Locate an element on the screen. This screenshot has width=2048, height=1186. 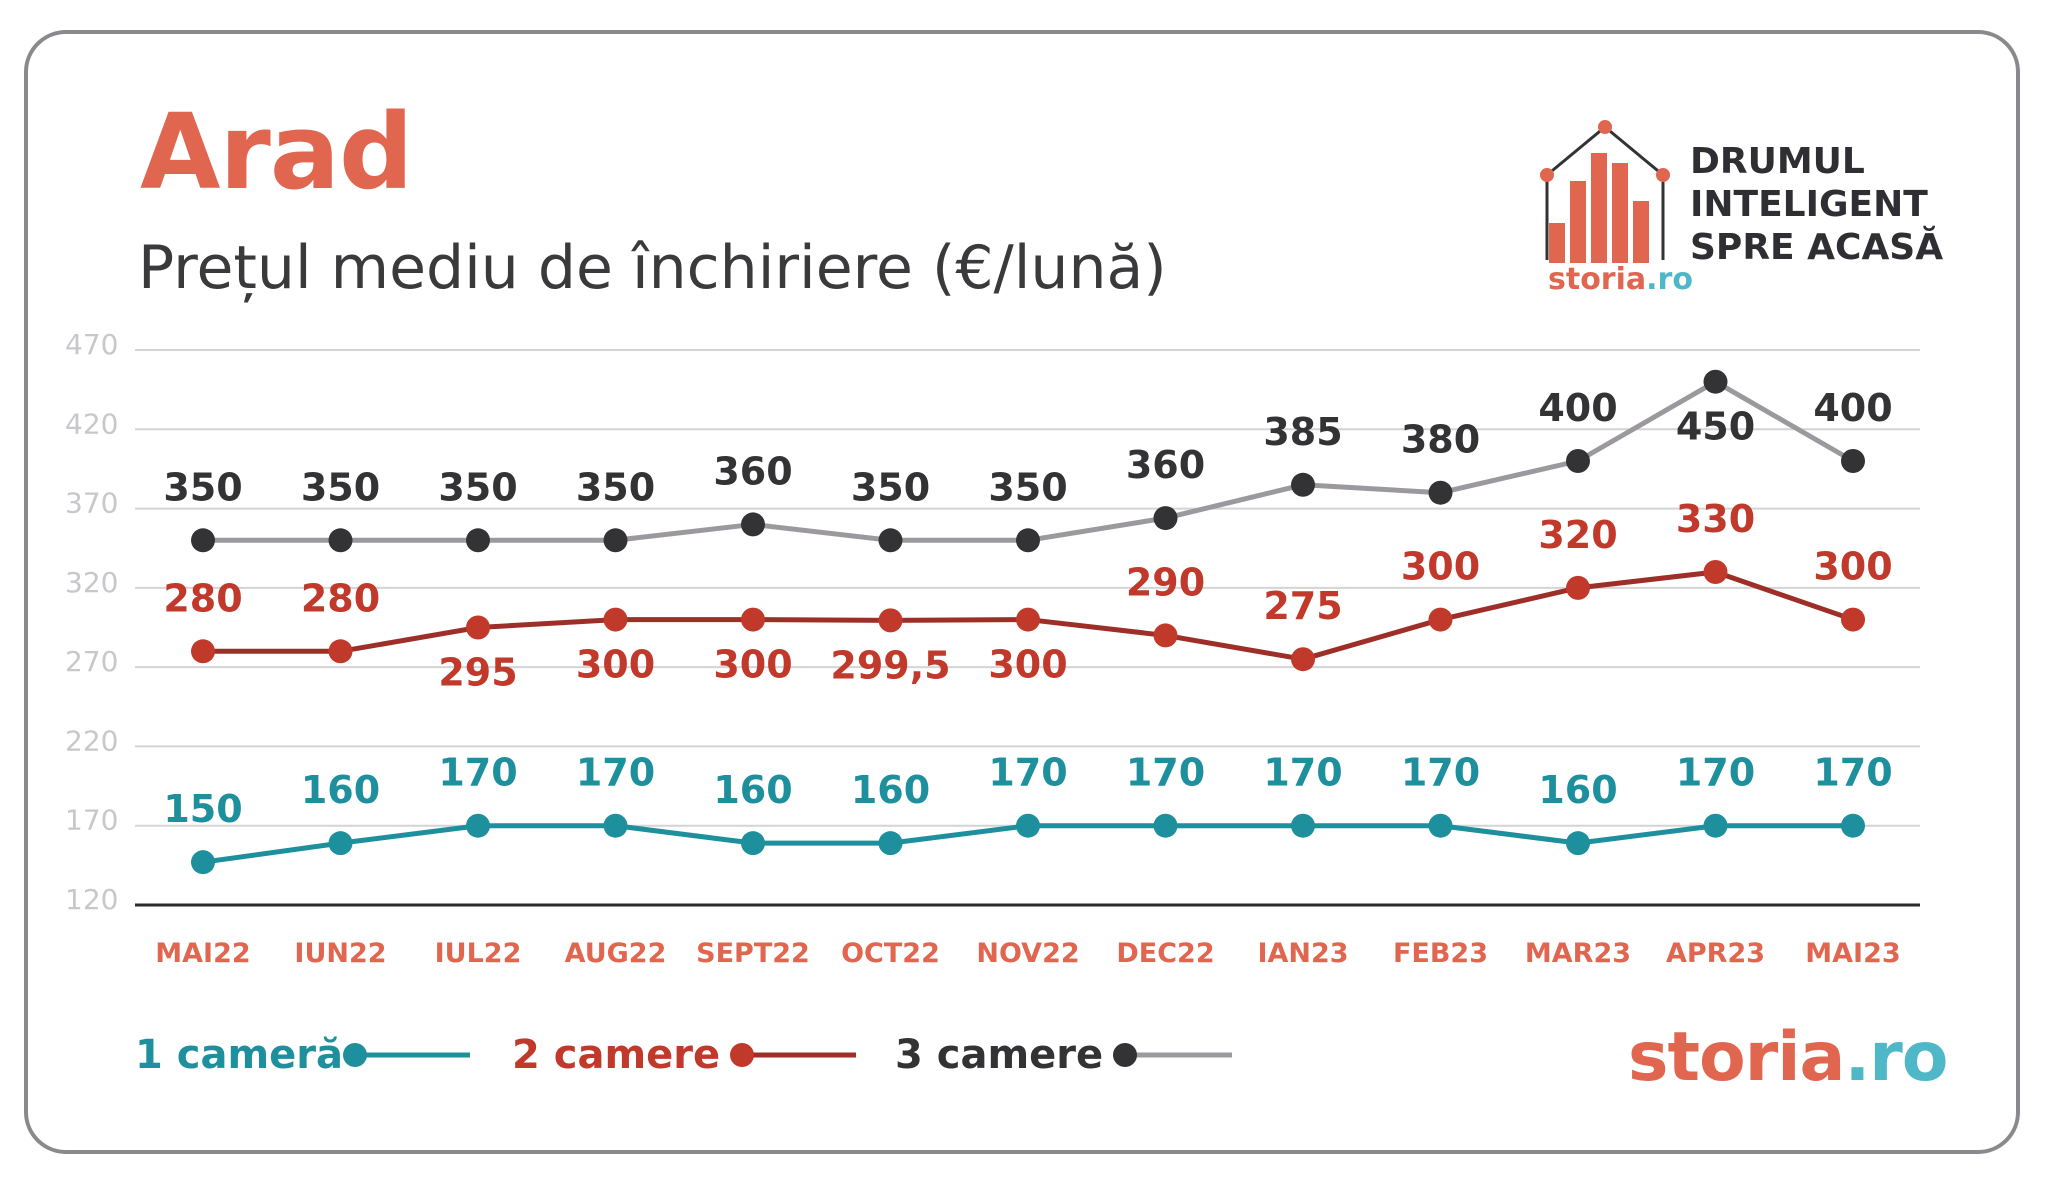
brand-logo: storia.ro is located at coordinates (1788, 1057).